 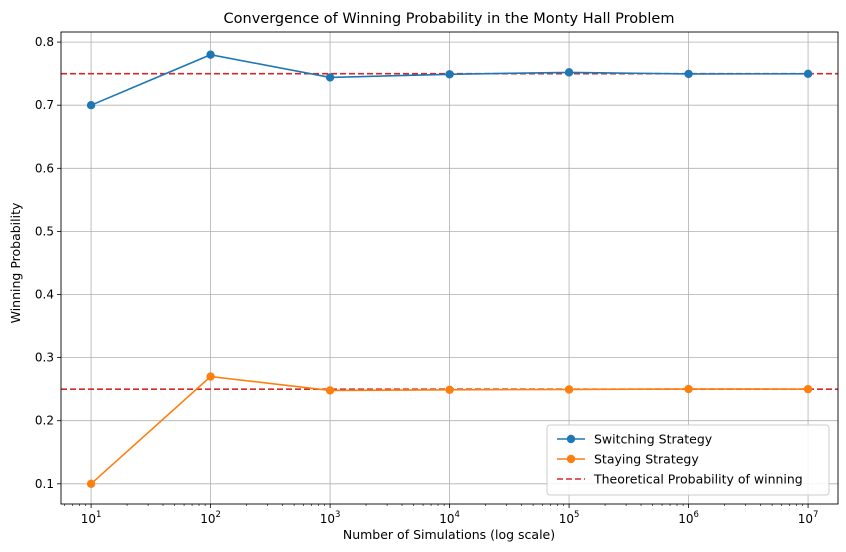 I want to click on x-tick-label: 10², so click(x=210, y=518).